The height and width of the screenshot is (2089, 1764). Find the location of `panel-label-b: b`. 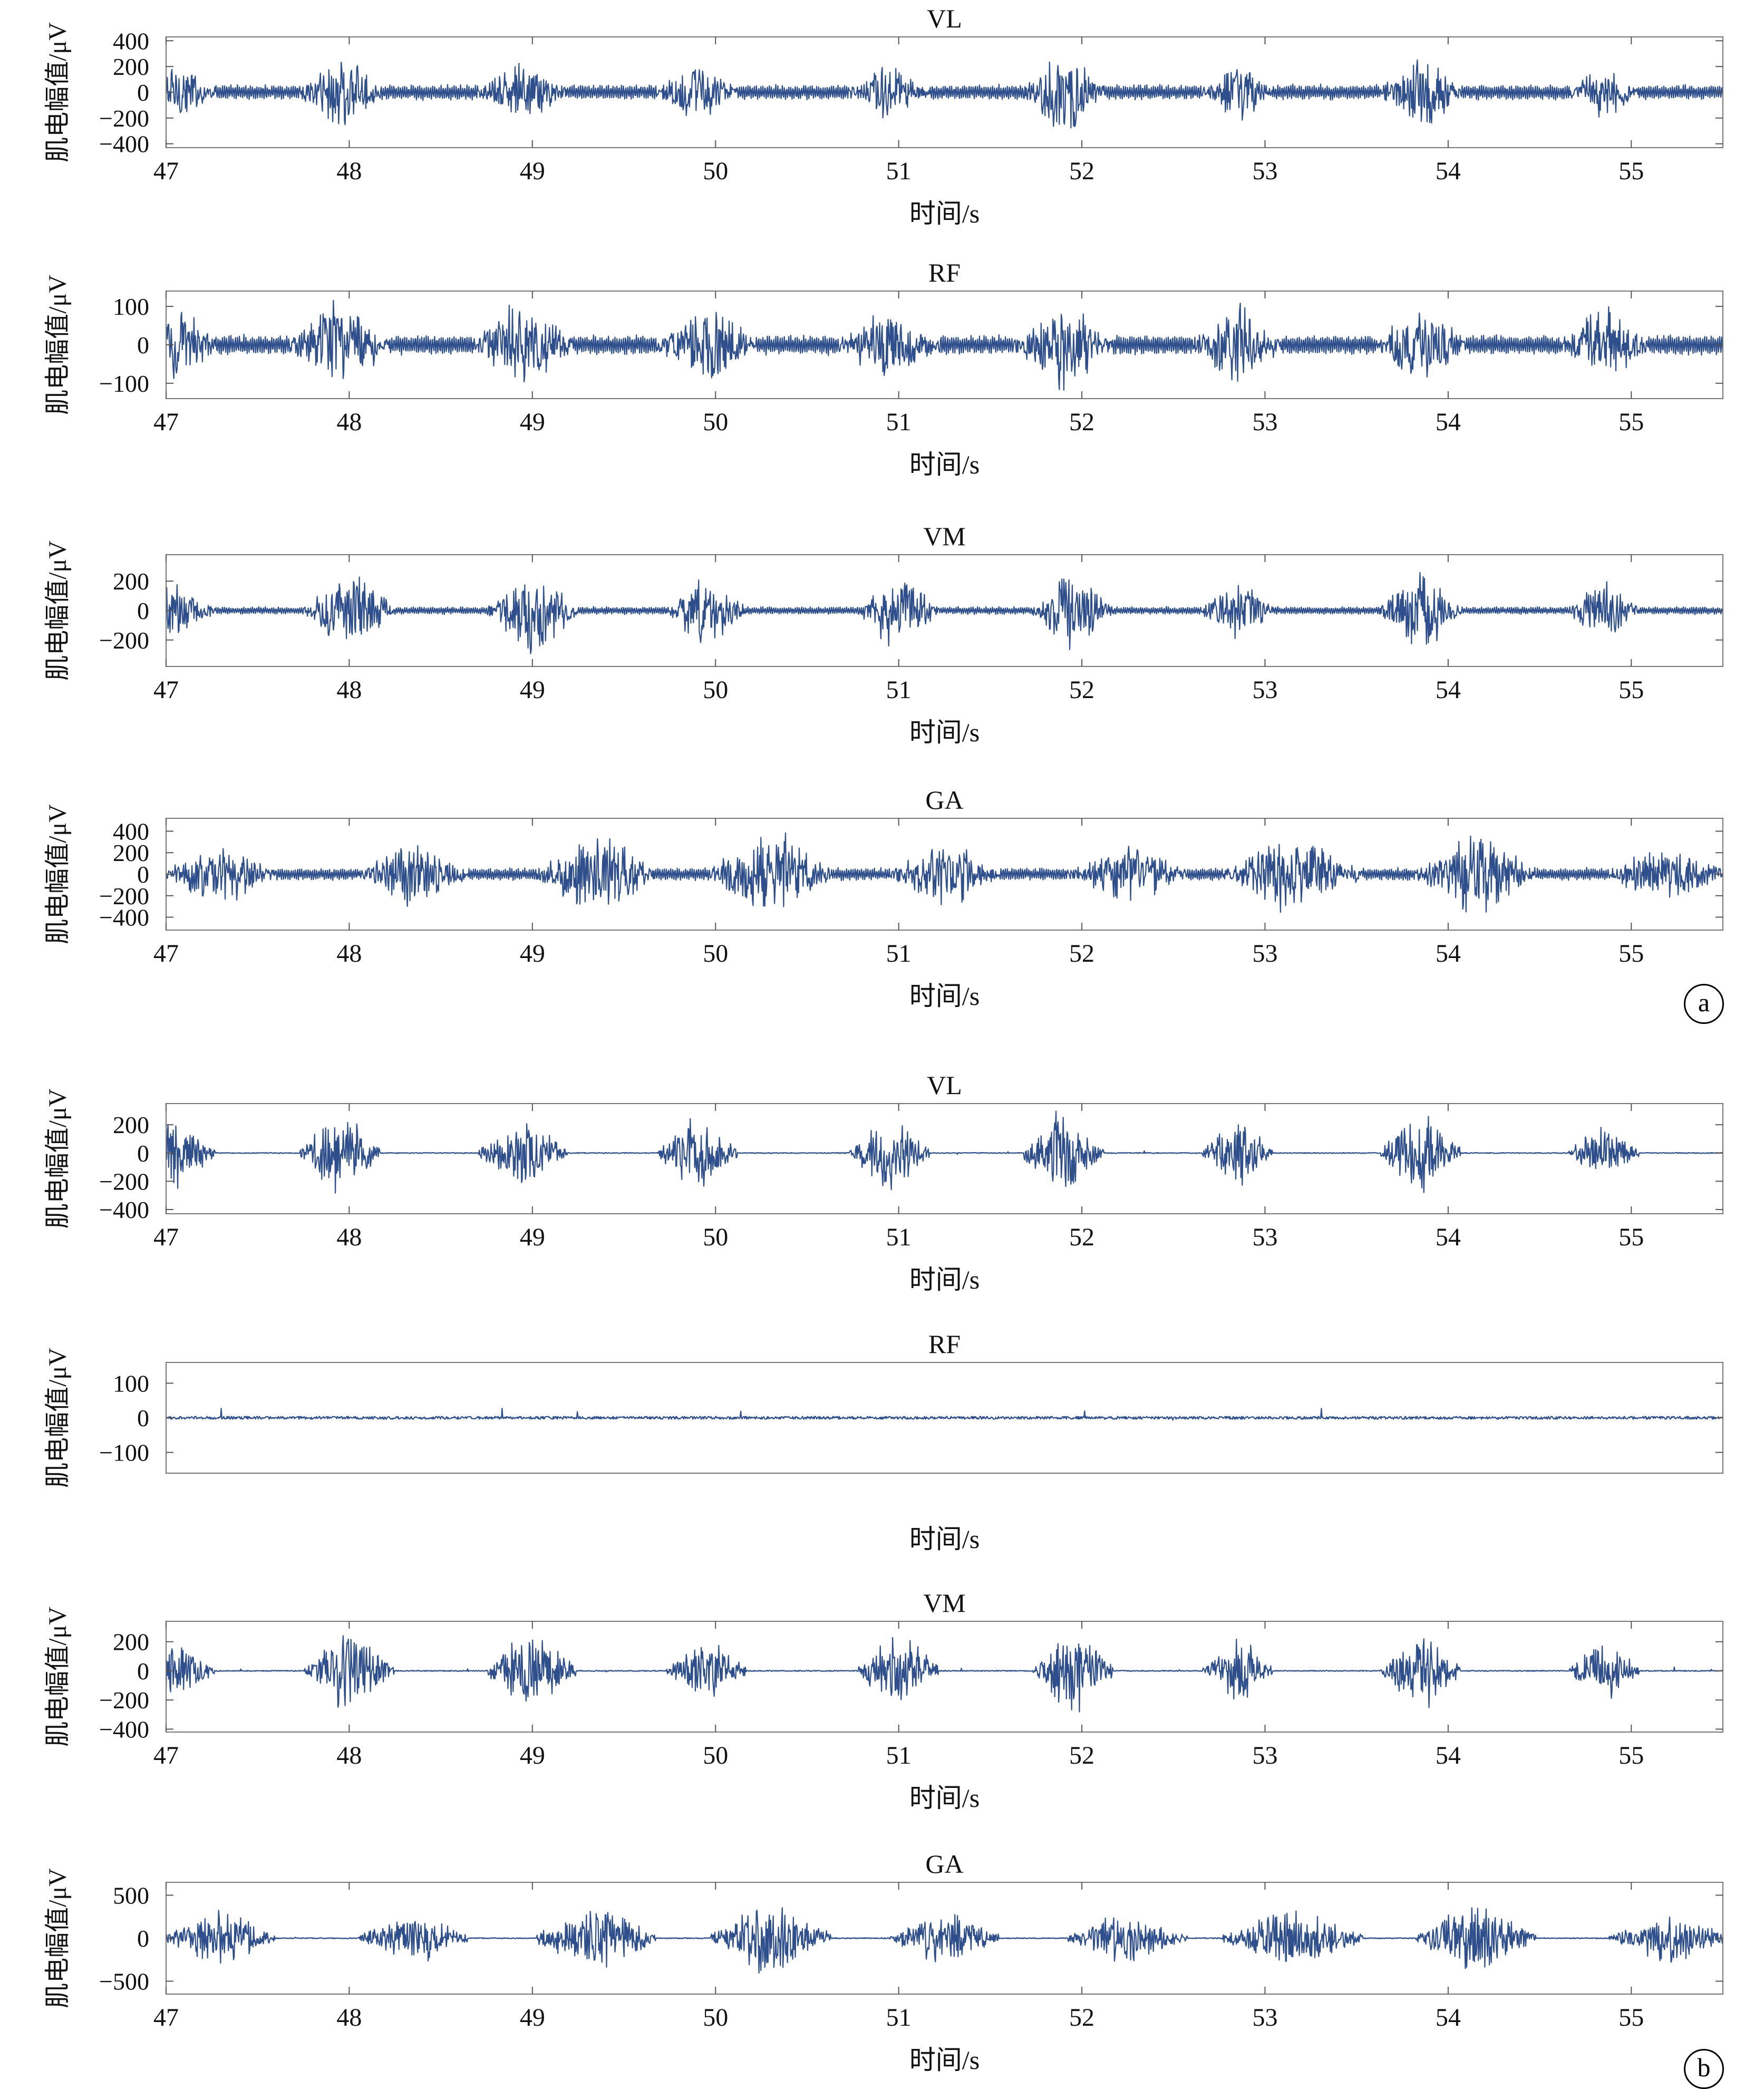

panel-label-b: b is located at coordinates (1704, 2069).